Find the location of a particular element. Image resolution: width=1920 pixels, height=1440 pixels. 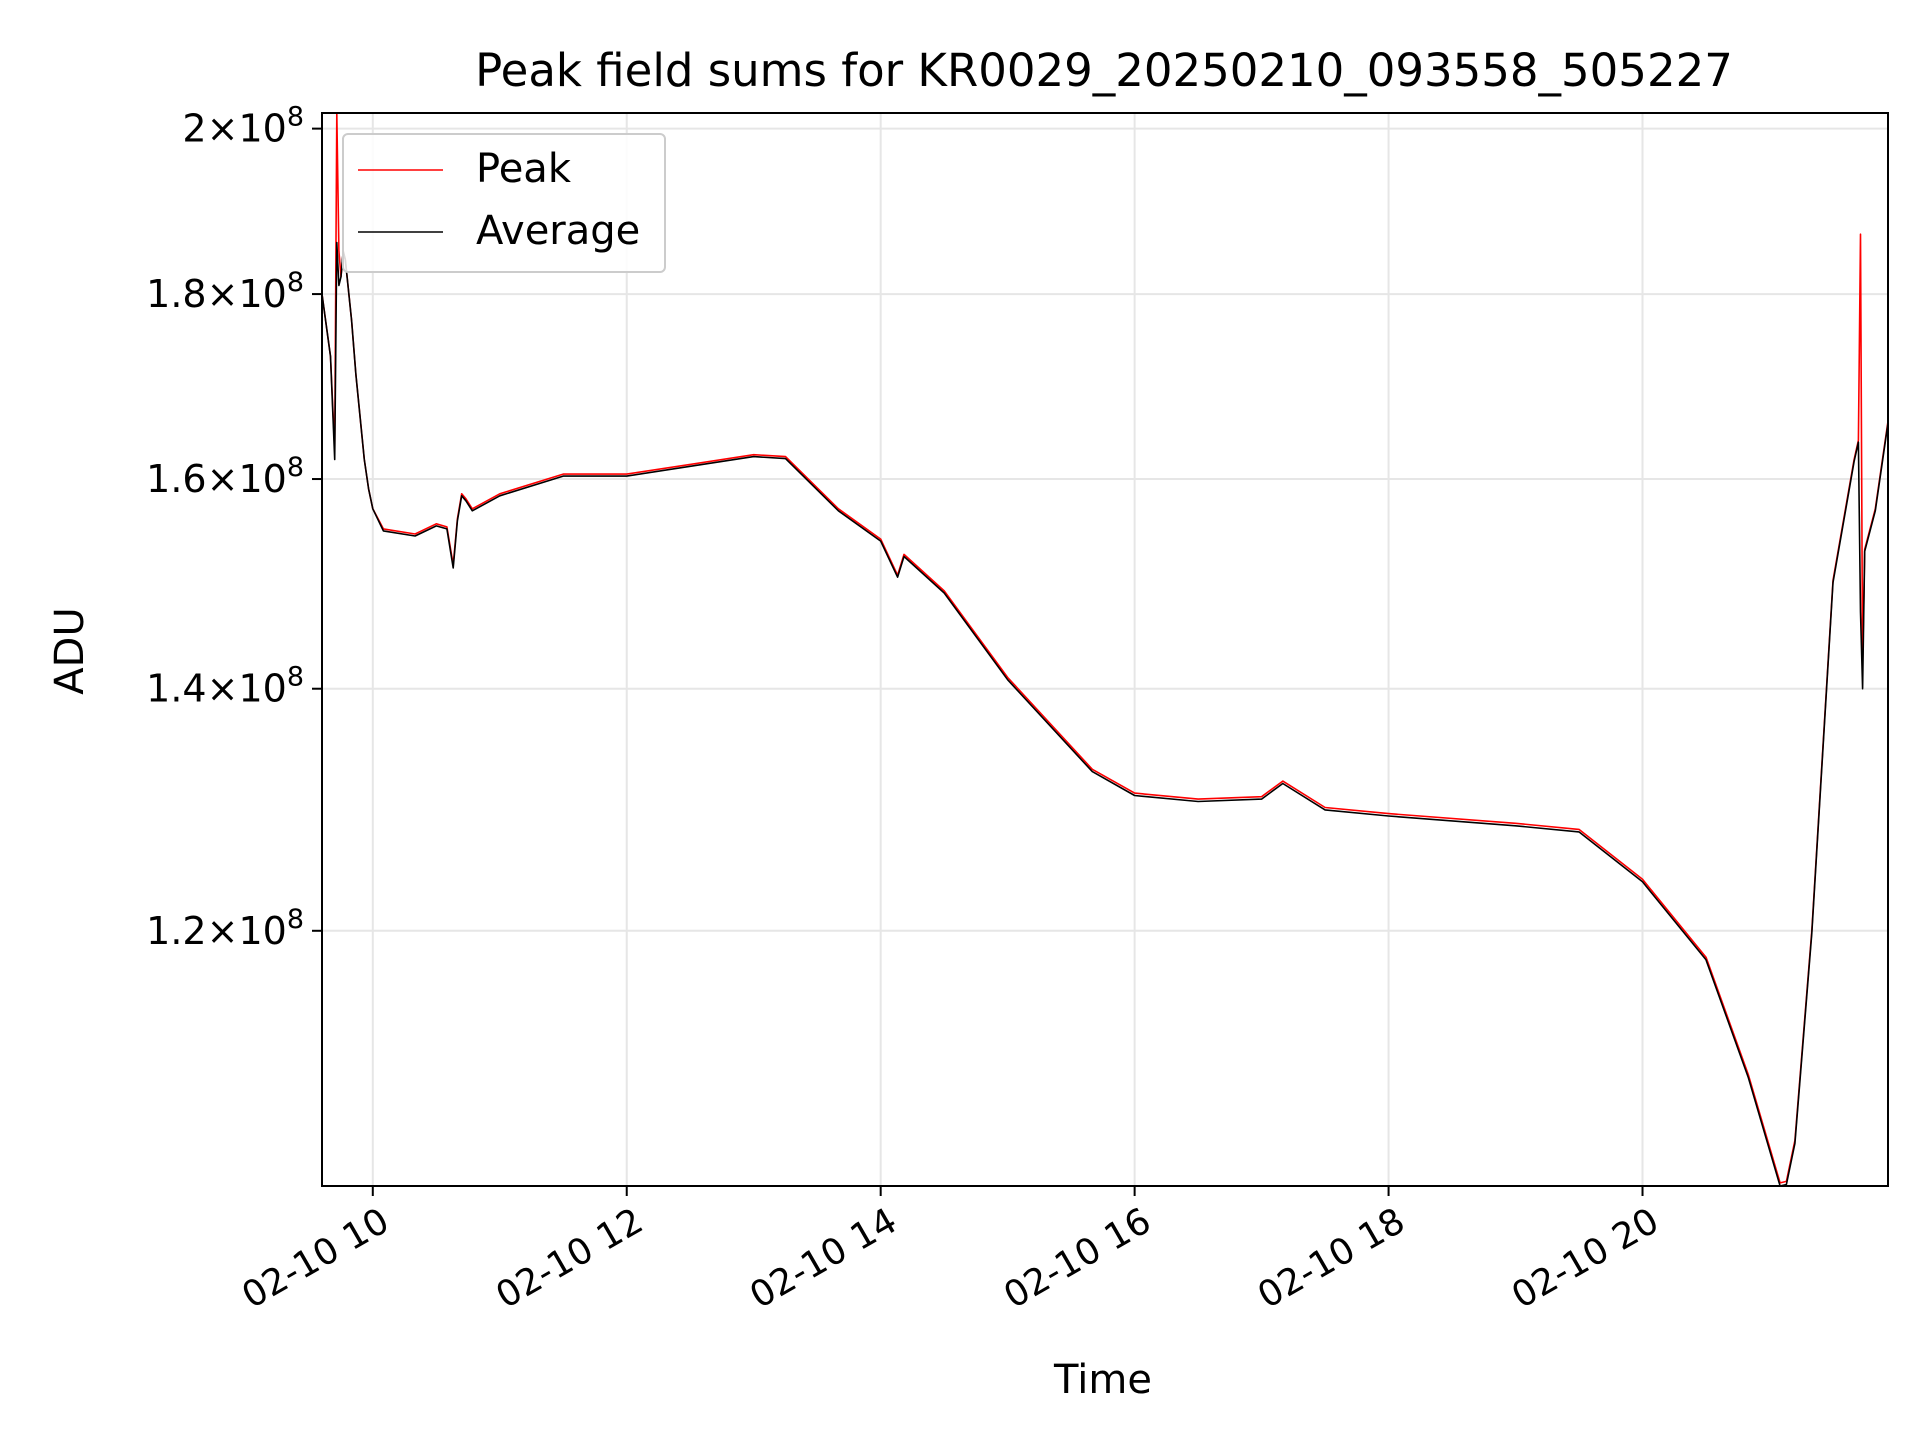

legend-label-peak: Peak is located at coordinates (524, 169).